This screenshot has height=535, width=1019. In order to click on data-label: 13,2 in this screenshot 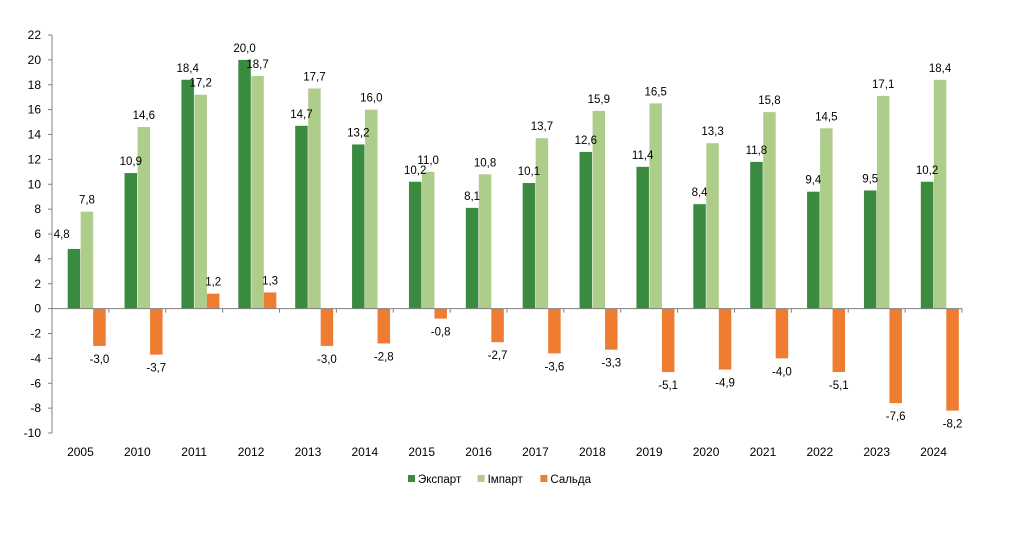, I will do `click(358, 133)`.